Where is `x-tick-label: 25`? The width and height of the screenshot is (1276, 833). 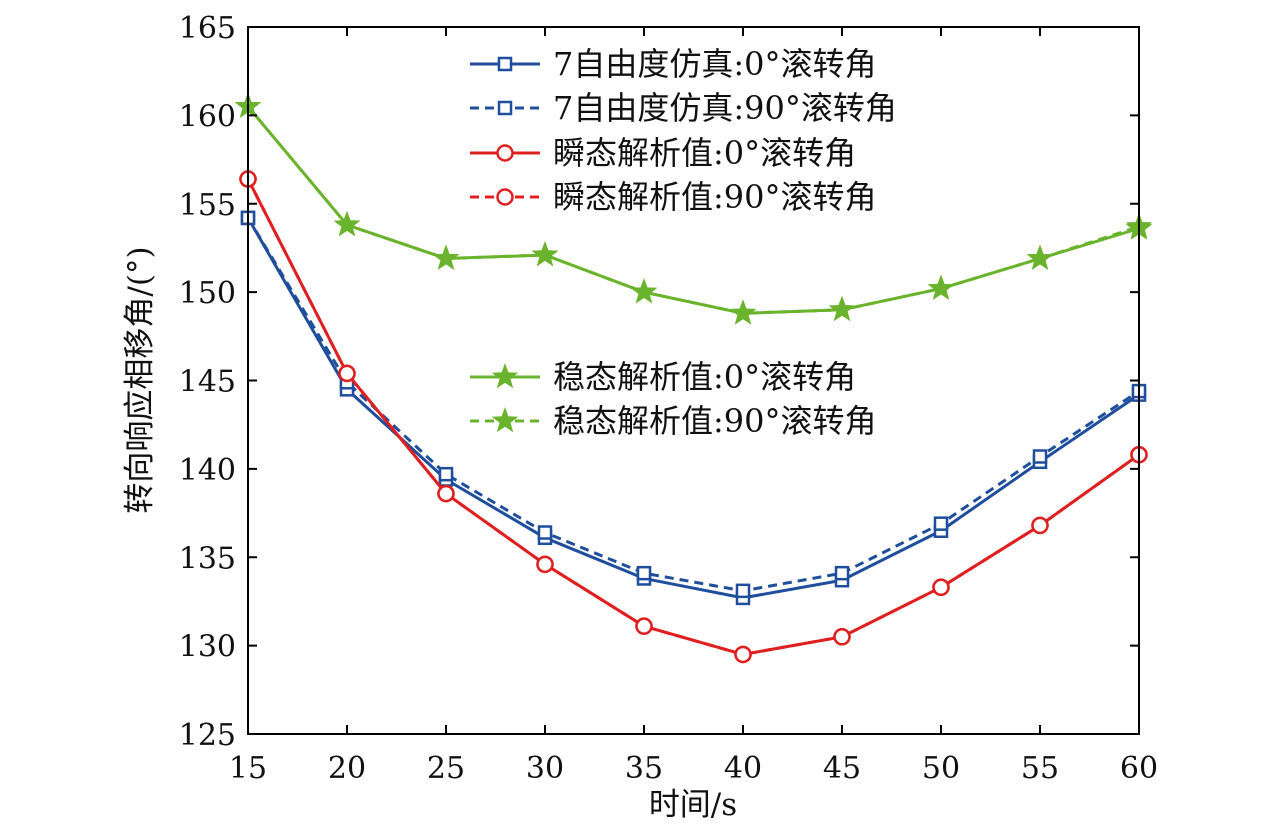 x-tick-label: 25 is located at coordinates (446, 768).